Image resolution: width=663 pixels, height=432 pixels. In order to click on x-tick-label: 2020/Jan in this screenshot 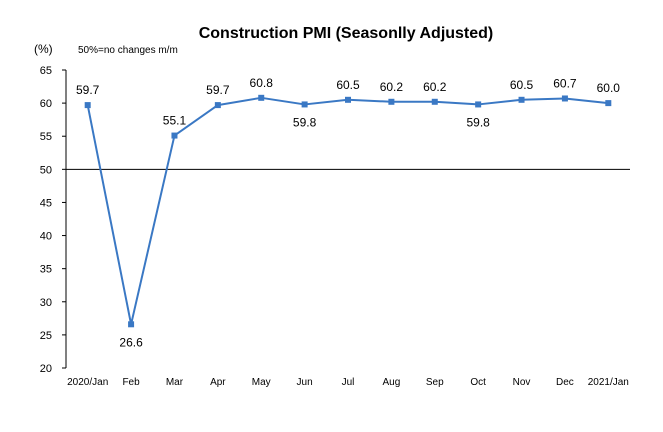, I will do `click(87, 382)`.